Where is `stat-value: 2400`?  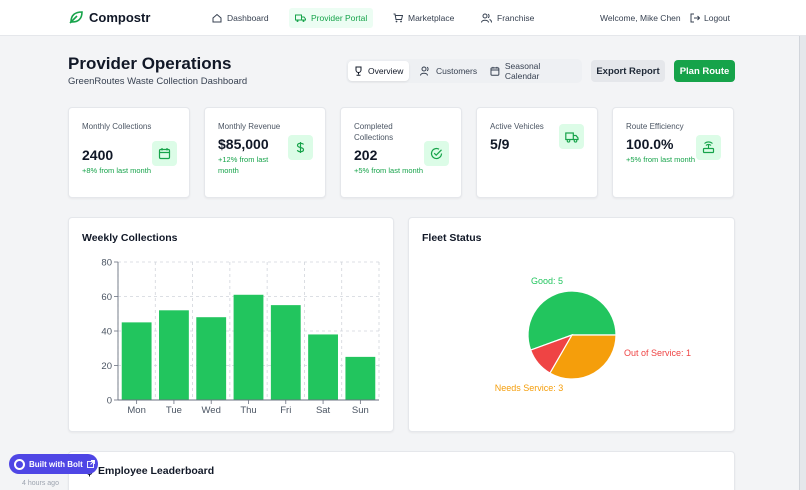 stat-value: 2400 is located at coordinates (98, 155).